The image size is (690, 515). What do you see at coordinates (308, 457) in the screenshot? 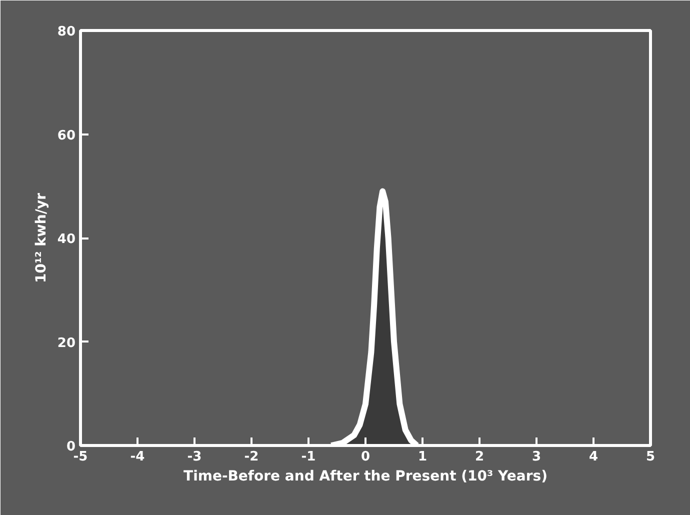
I see `x-tick-label: -1` at bounding box center [308, 457].